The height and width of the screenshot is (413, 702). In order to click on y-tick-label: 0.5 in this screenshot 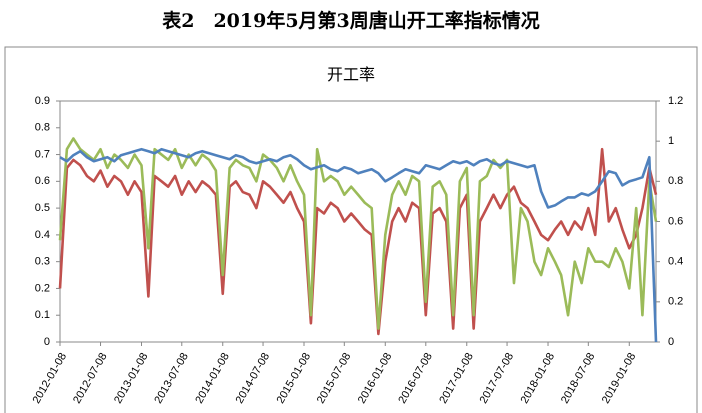, I will do `click(42, 208)`.